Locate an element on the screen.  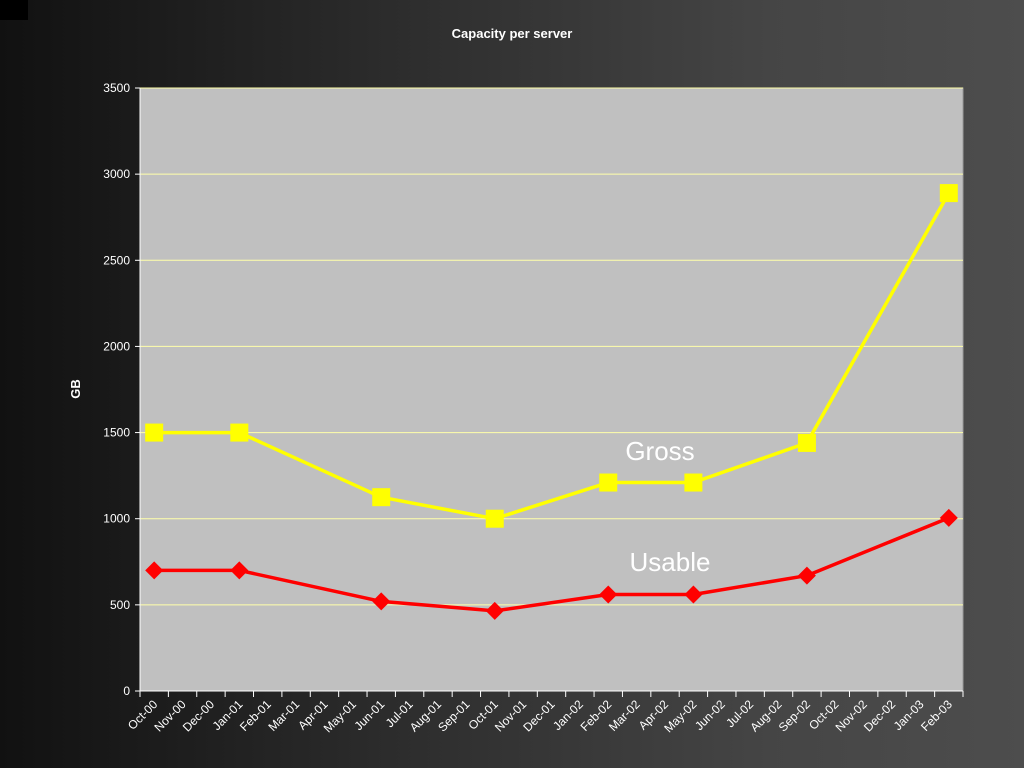
x-tick-label: Mar-01 is located at coordinates (283, 715).